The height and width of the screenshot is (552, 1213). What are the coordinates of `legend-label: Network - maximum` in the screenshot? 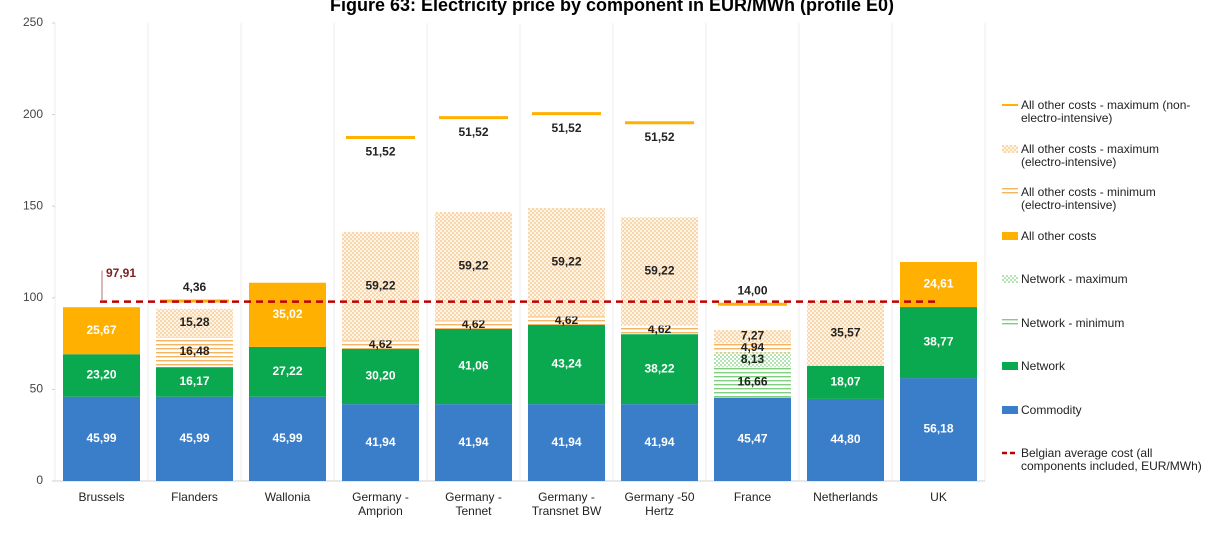 It's located at (1074, 279).